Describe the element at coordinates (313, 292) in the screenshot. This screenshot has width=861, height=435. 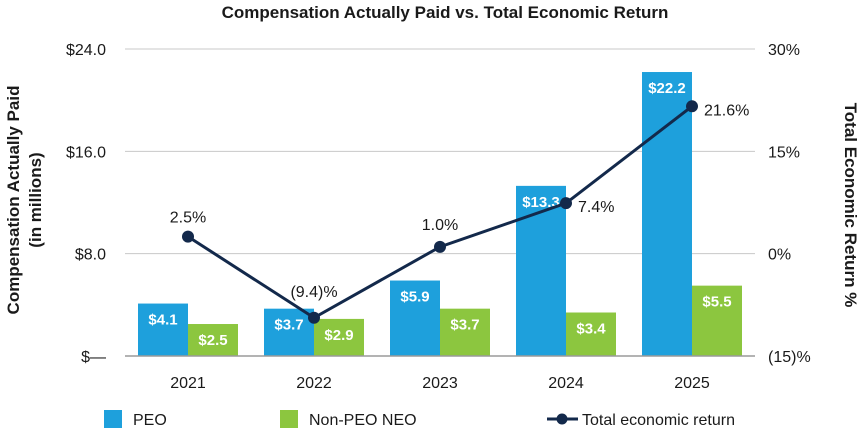
I see `return-label: (9.4)%` at that location.